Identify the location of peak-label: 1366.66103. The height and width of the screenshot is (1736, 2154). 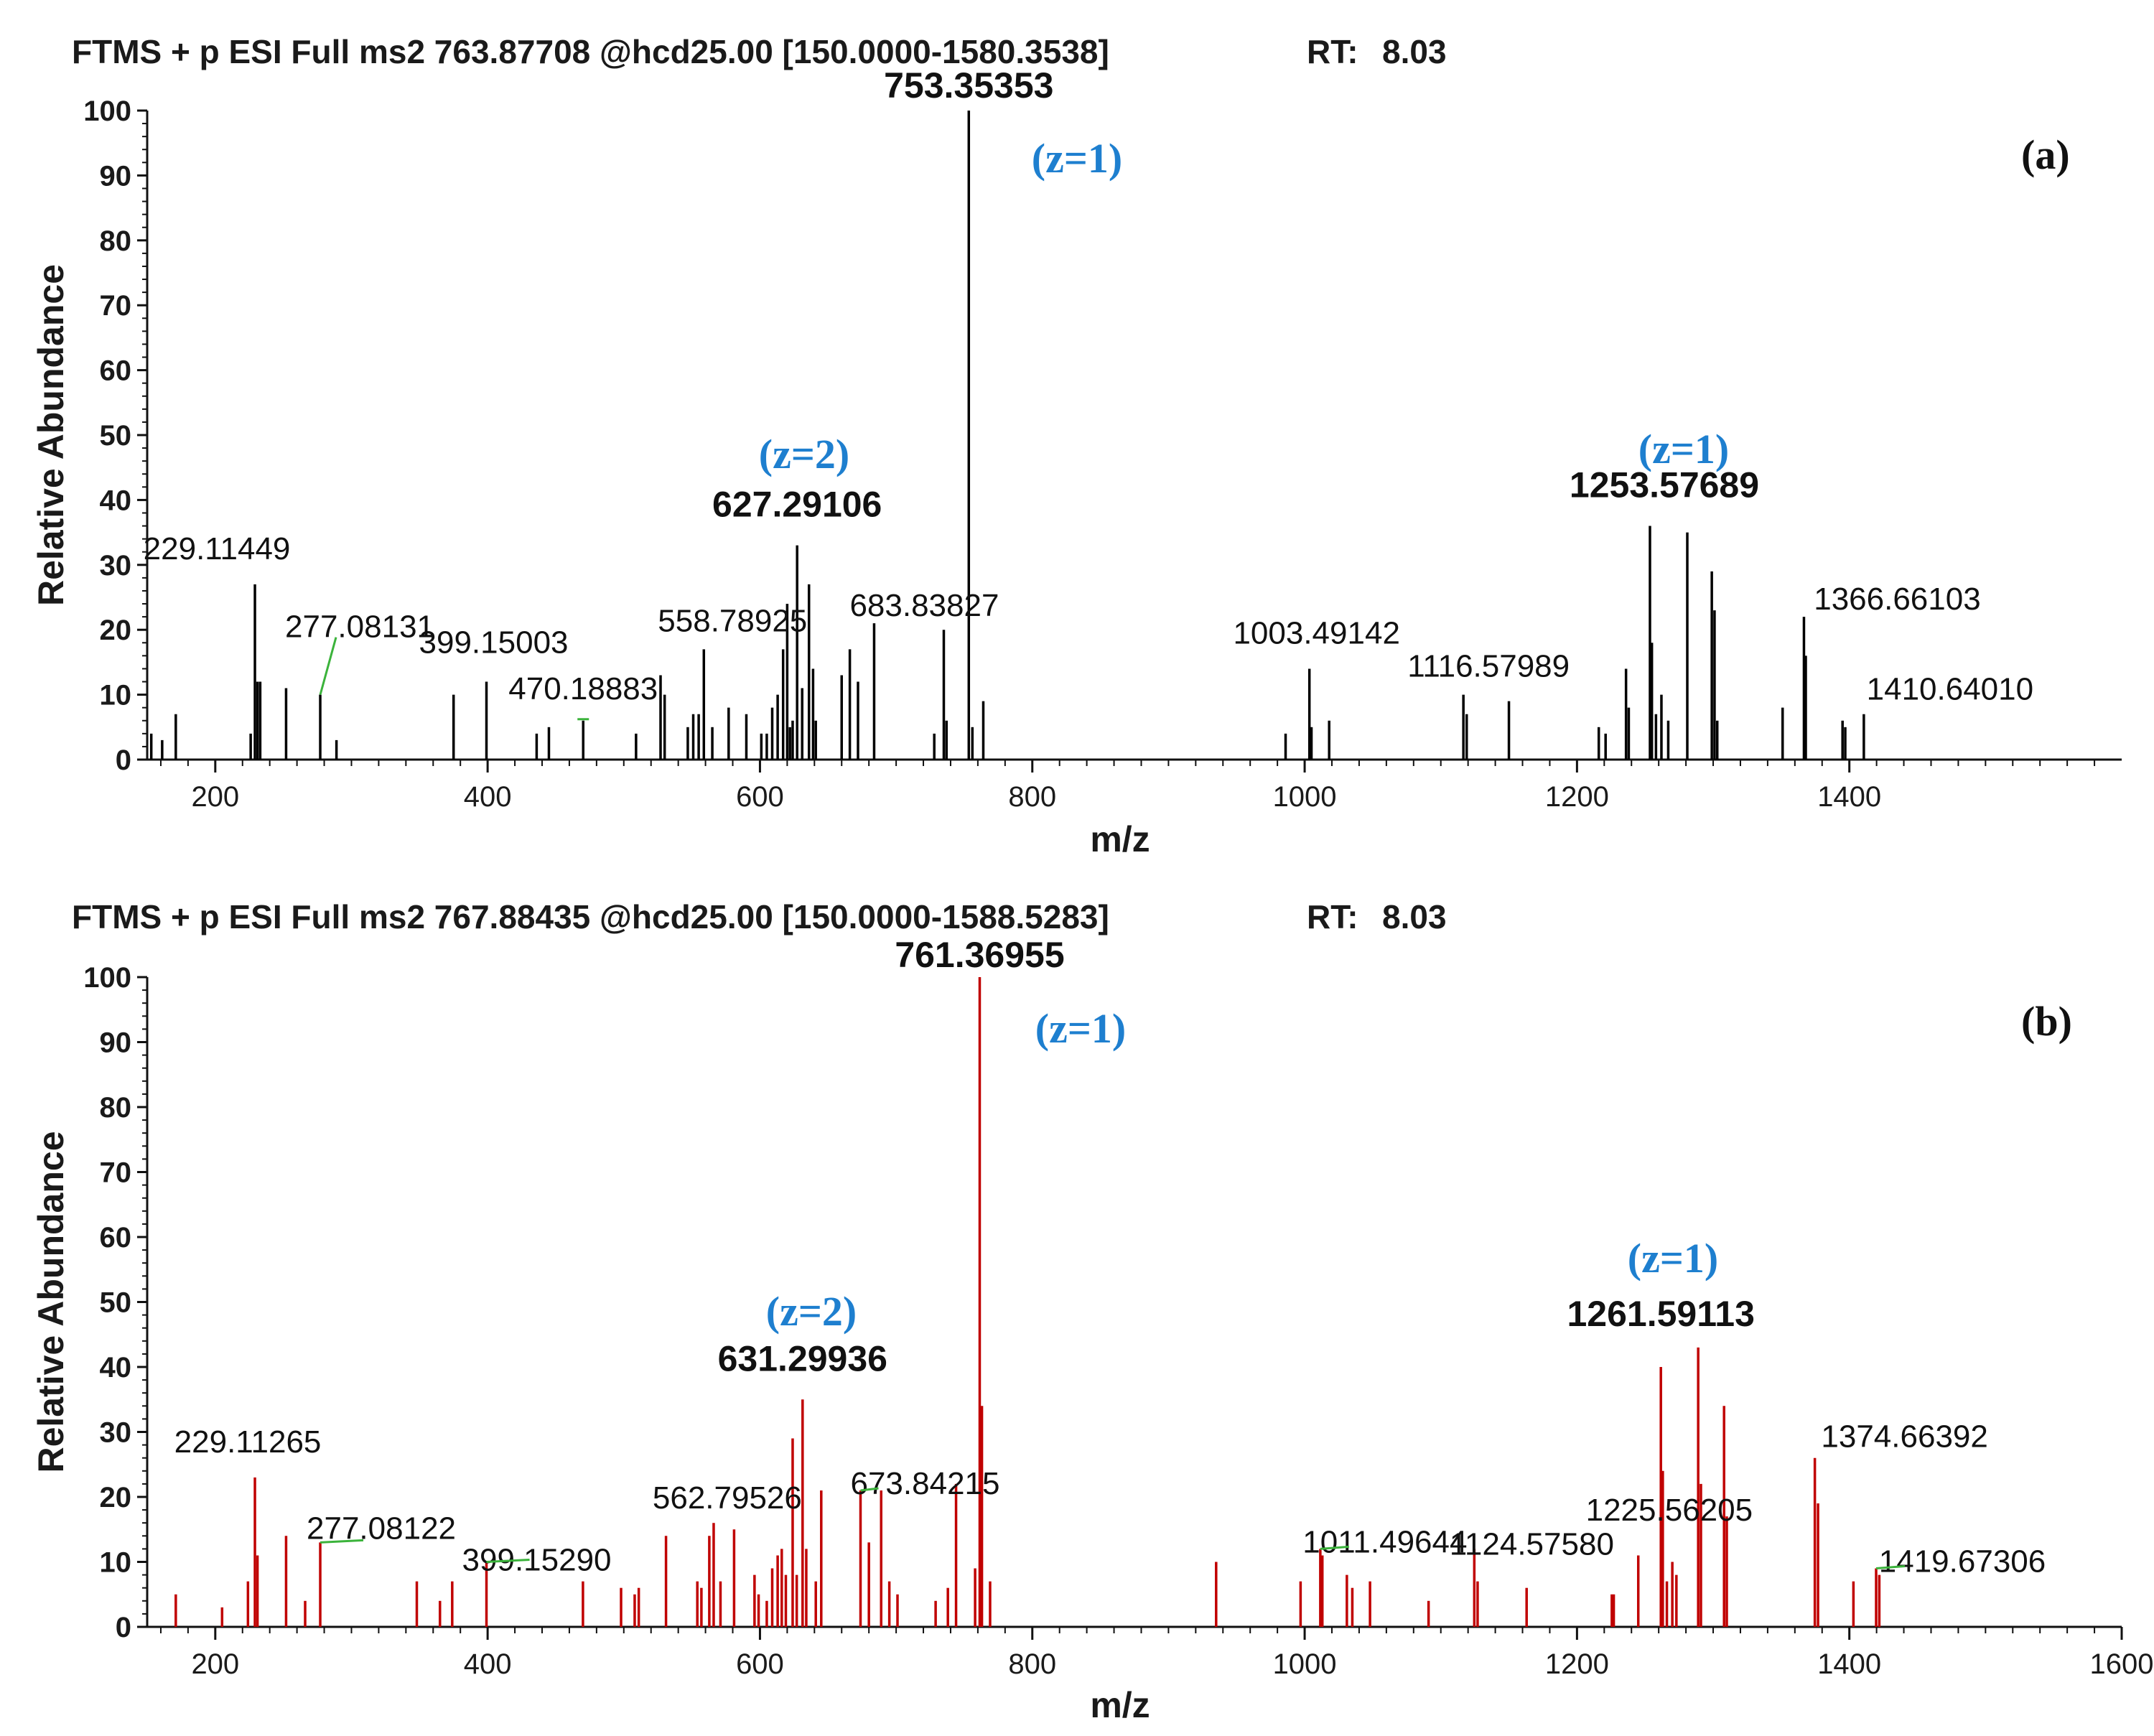
(1897, 599).